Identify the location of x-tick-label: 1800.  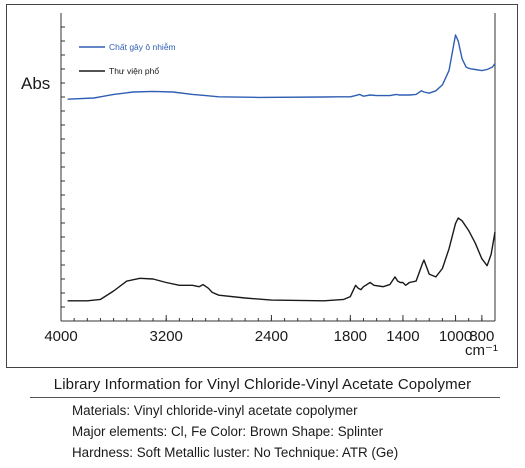
(350, 336).